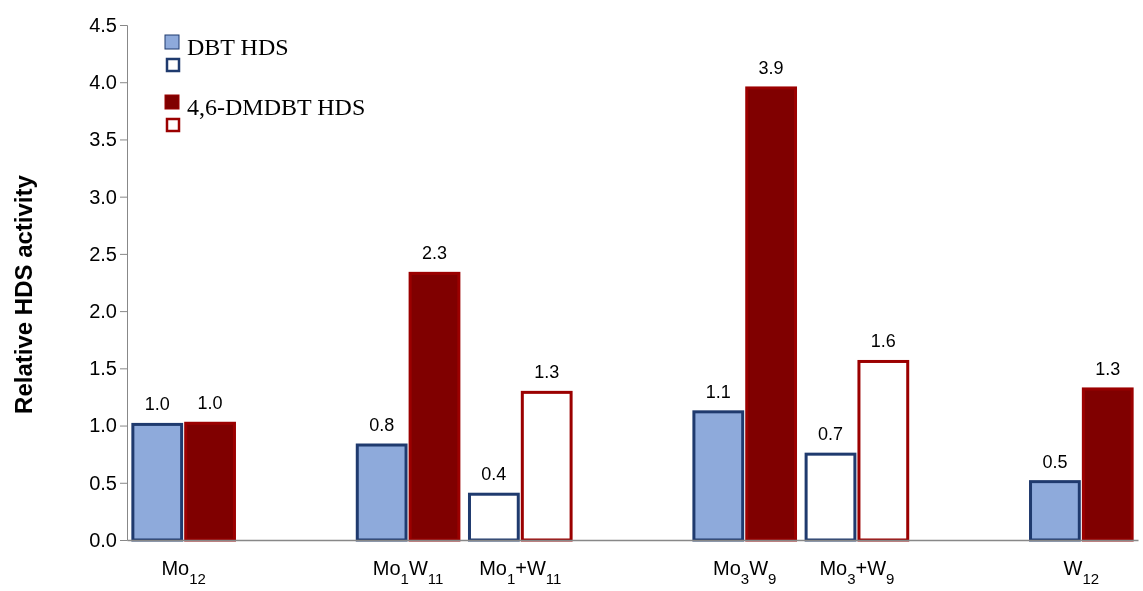 The image size is (1143, 591). Describe the element at coordinates (718, 391) in the screenshot. I see `data-label: 1.1` at that location.